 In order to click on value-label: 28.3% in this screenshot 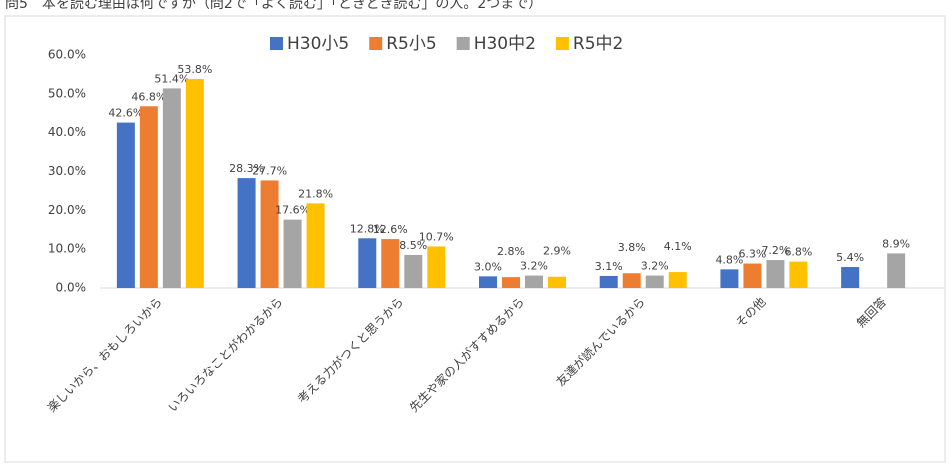, I will do `click(246, 168)`.